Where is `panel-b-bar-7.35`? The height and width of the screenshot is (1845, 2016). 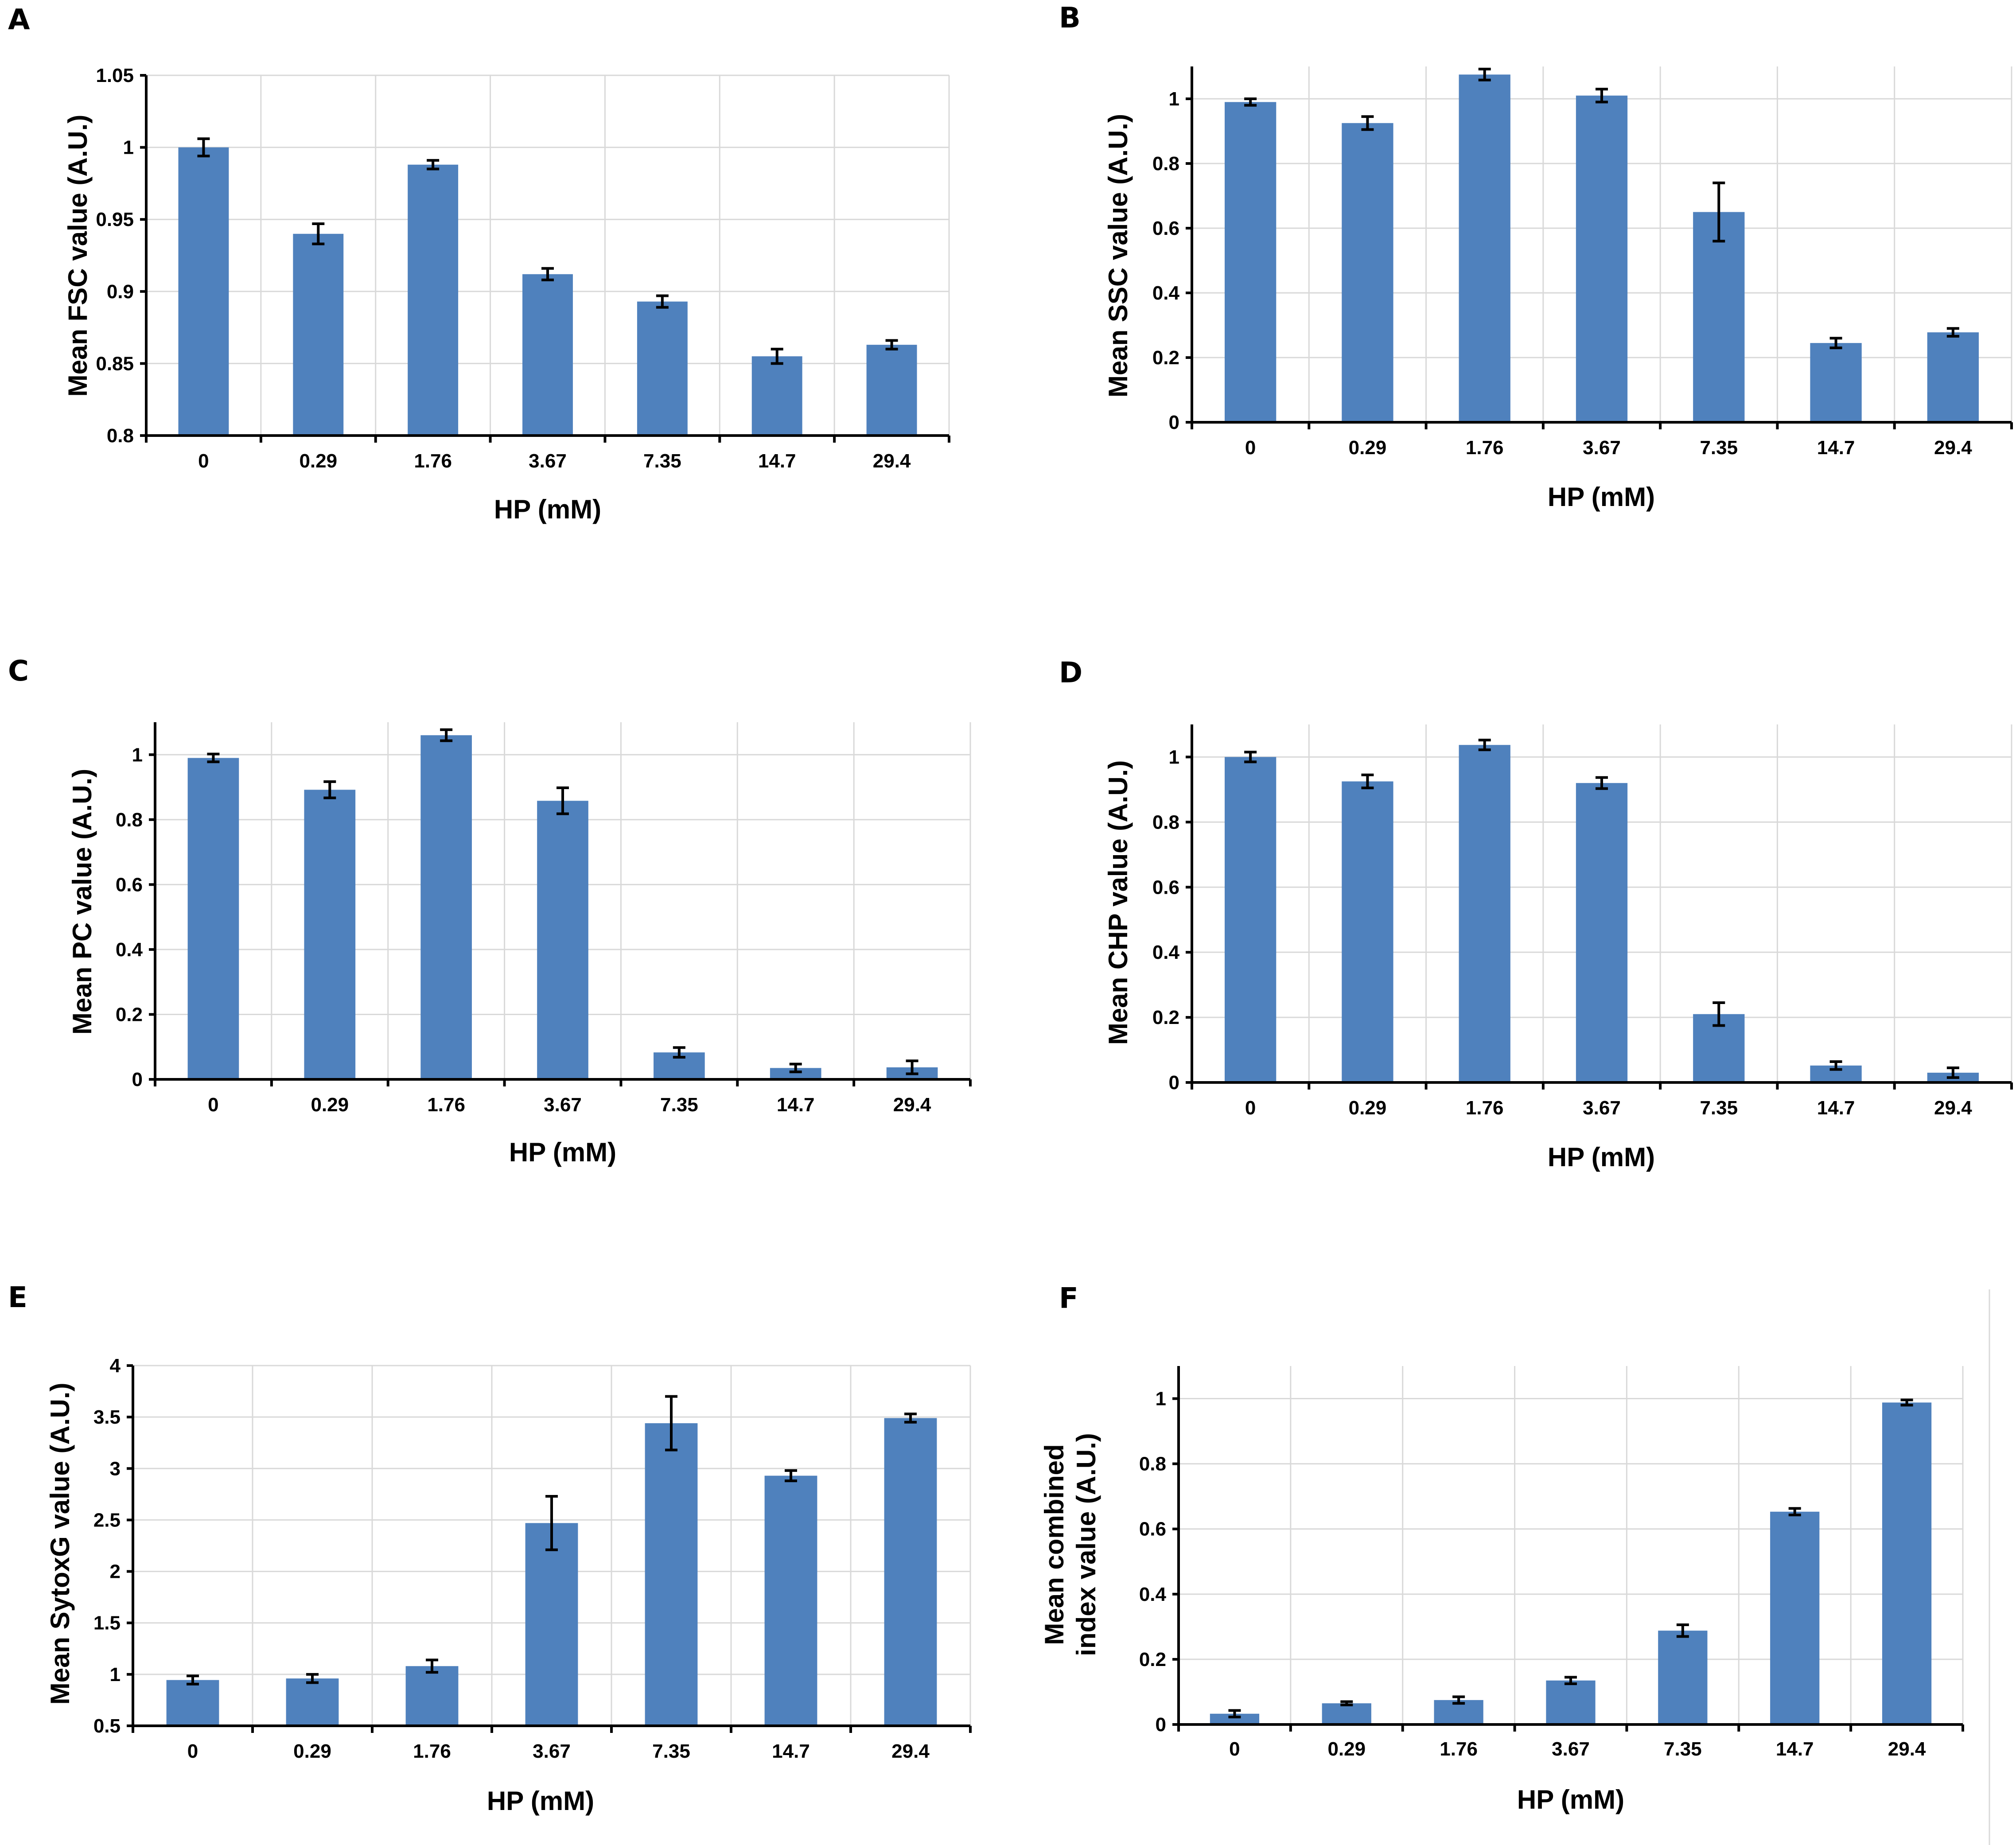 panel-b-bar-7.35 is located at coordinates (1719, 317).